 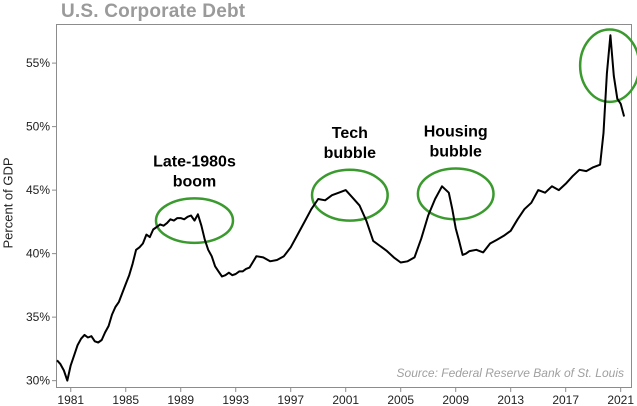 I want to click on x-tick-label: 1997, so click(x=290, y=399).